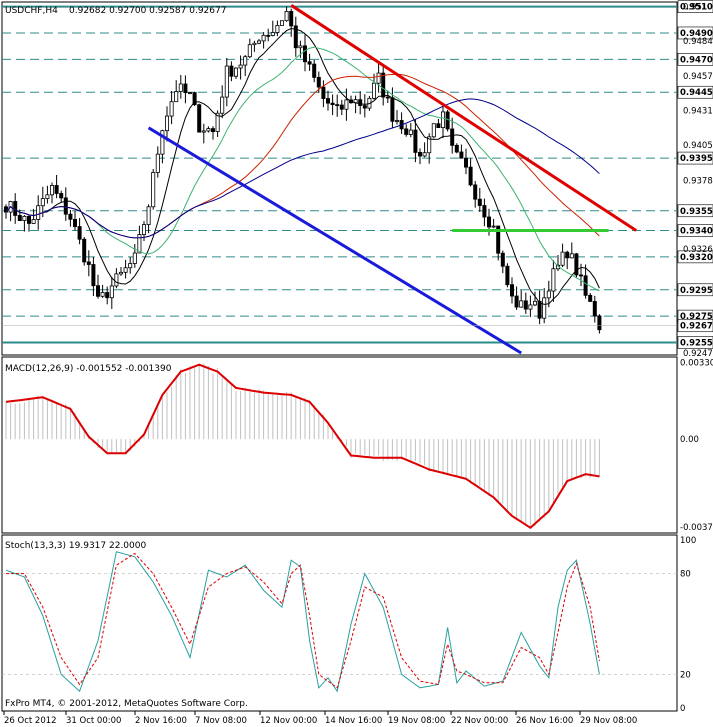 Image resolution: width=713 pixels, height=727 pixels. What do you see at coordinates (93, 721) in the screenshot?
I see `time-axis-label: 31 Oct 00:00` at bounding box center [93, 721].